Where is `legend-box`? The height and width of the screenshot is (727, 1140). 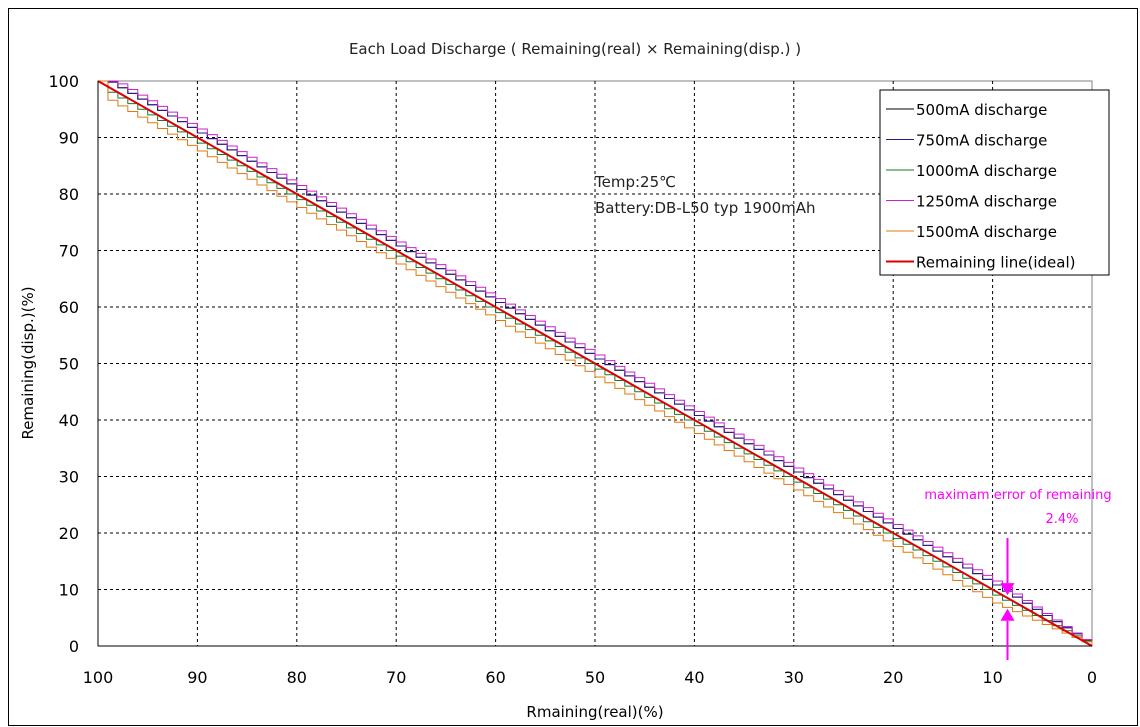
legend-box is located at coordinates (994, 182).